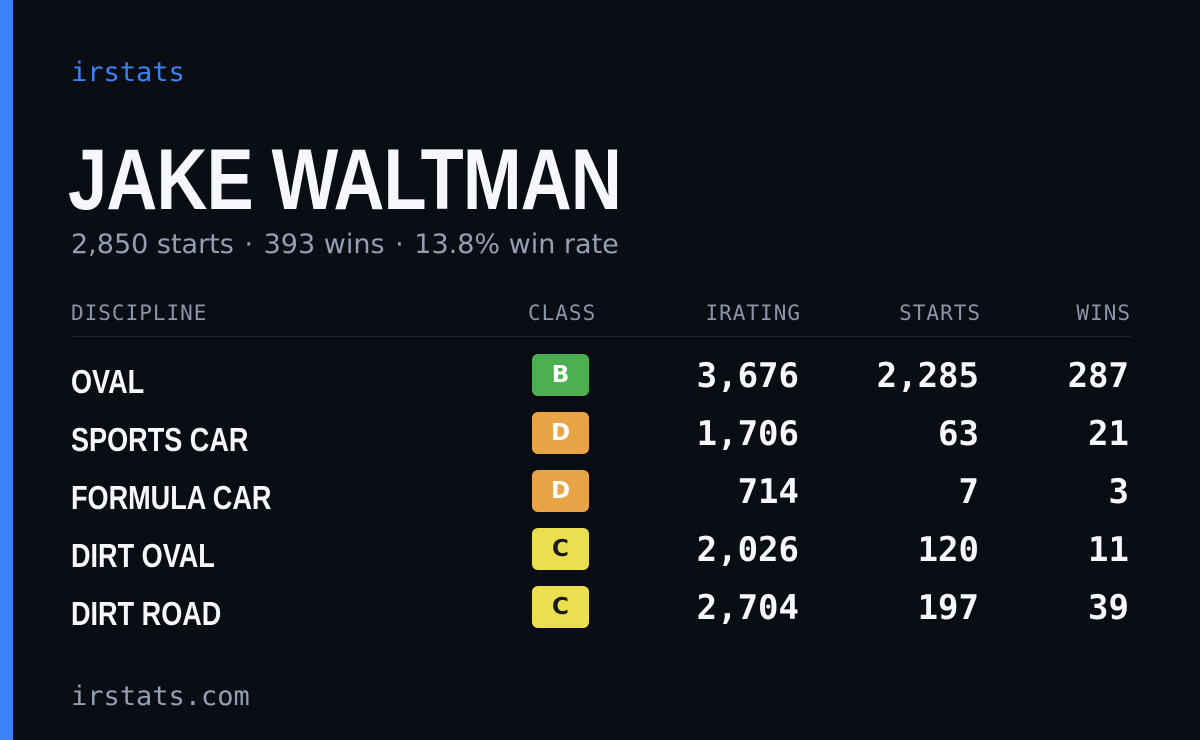  Describe the element at coordinates (516, 244) in the screenshot. I see `win-rate-summary: 13.8% win rate` at that location.